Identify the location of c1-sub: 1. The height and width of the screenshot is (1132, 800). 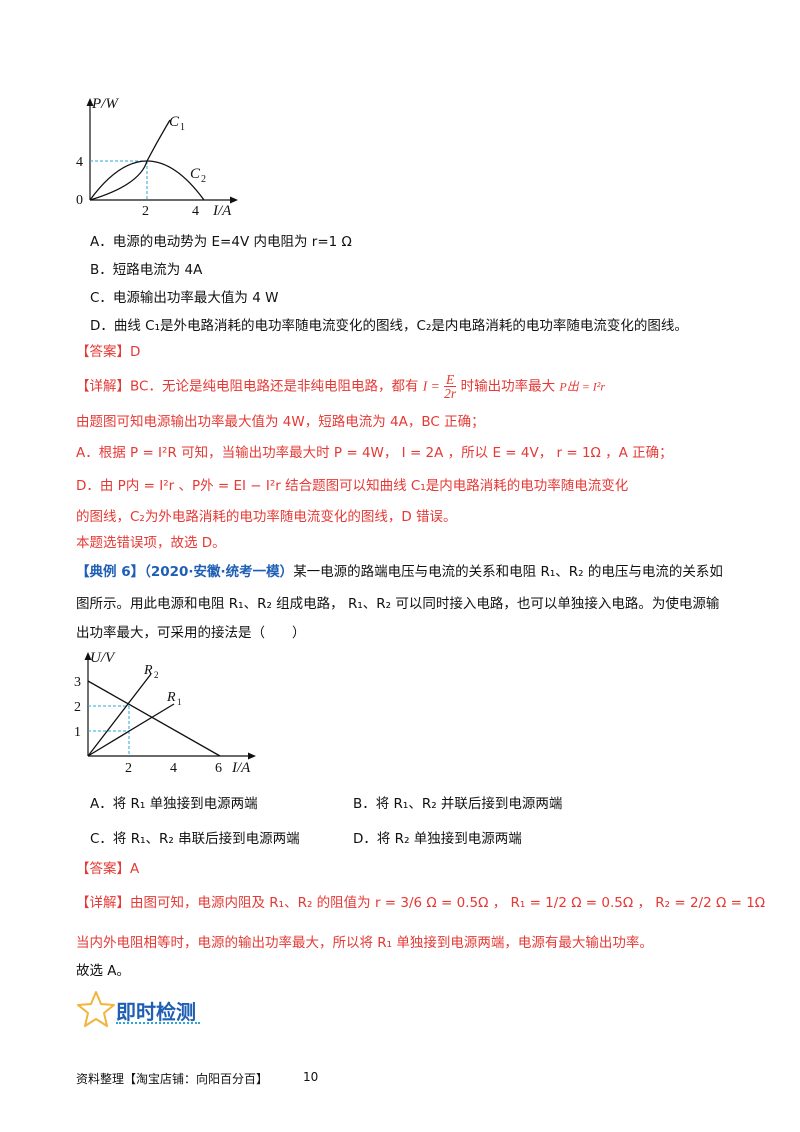
(182, 127).